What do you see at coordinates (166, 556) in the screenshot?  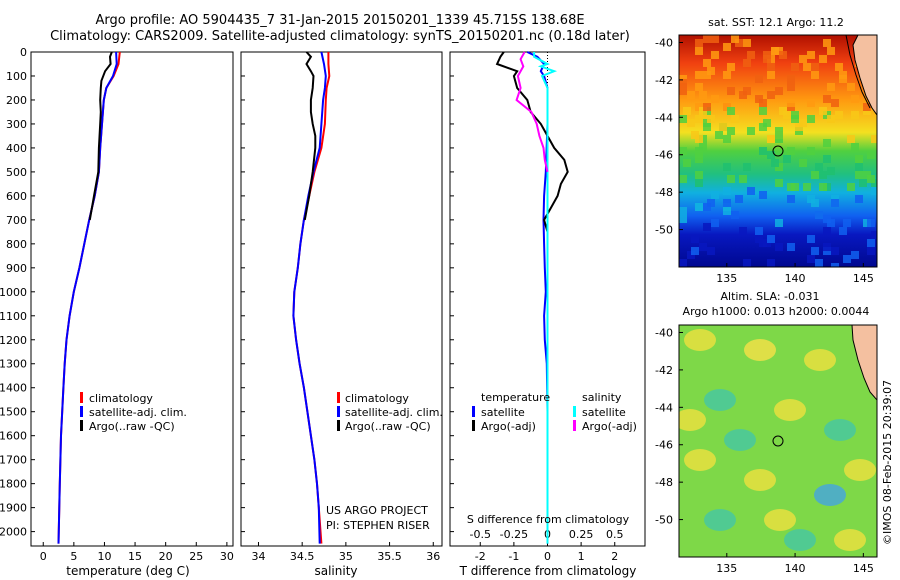 I see `x-tick-label: 20` at bounding box center [166, 556].